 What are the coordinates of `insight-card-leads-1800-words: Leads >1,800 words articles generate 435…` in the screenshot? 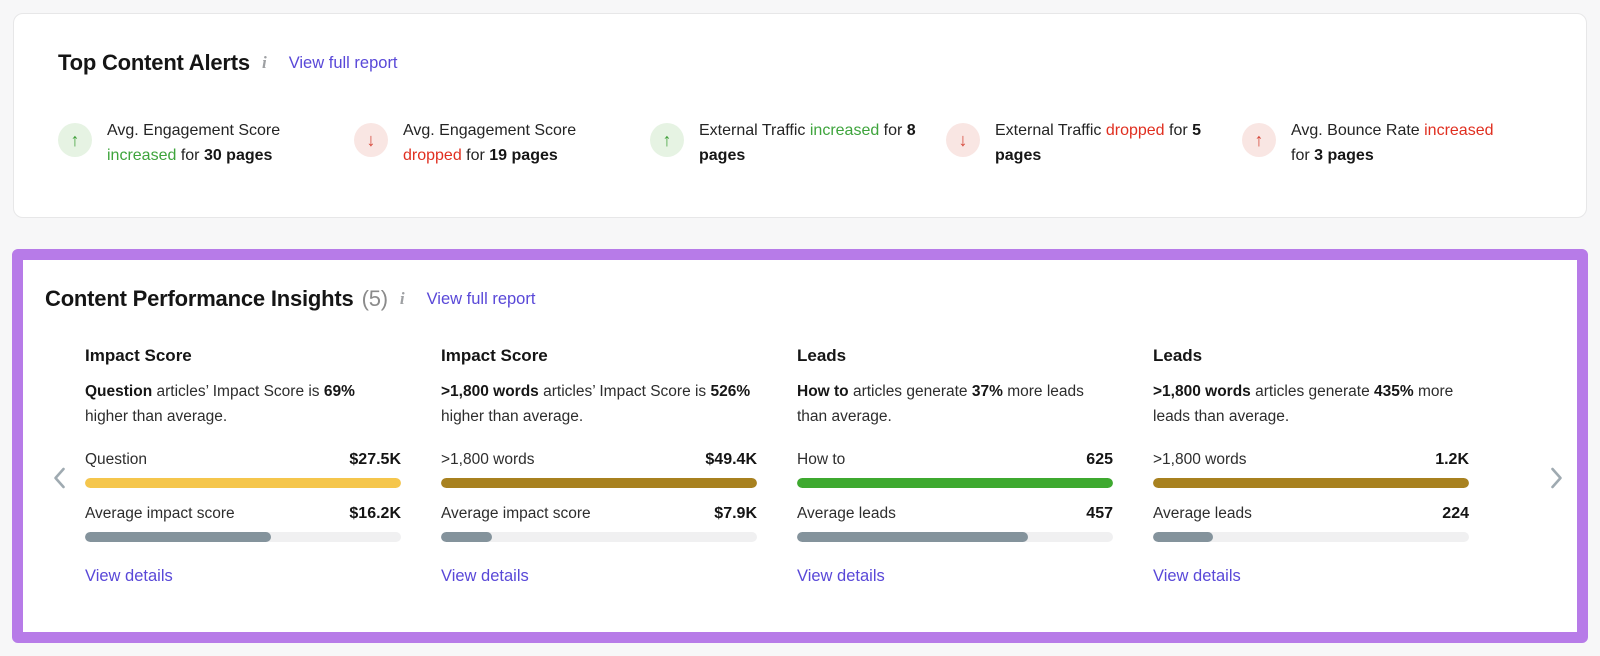 It's located at (1311, 466).